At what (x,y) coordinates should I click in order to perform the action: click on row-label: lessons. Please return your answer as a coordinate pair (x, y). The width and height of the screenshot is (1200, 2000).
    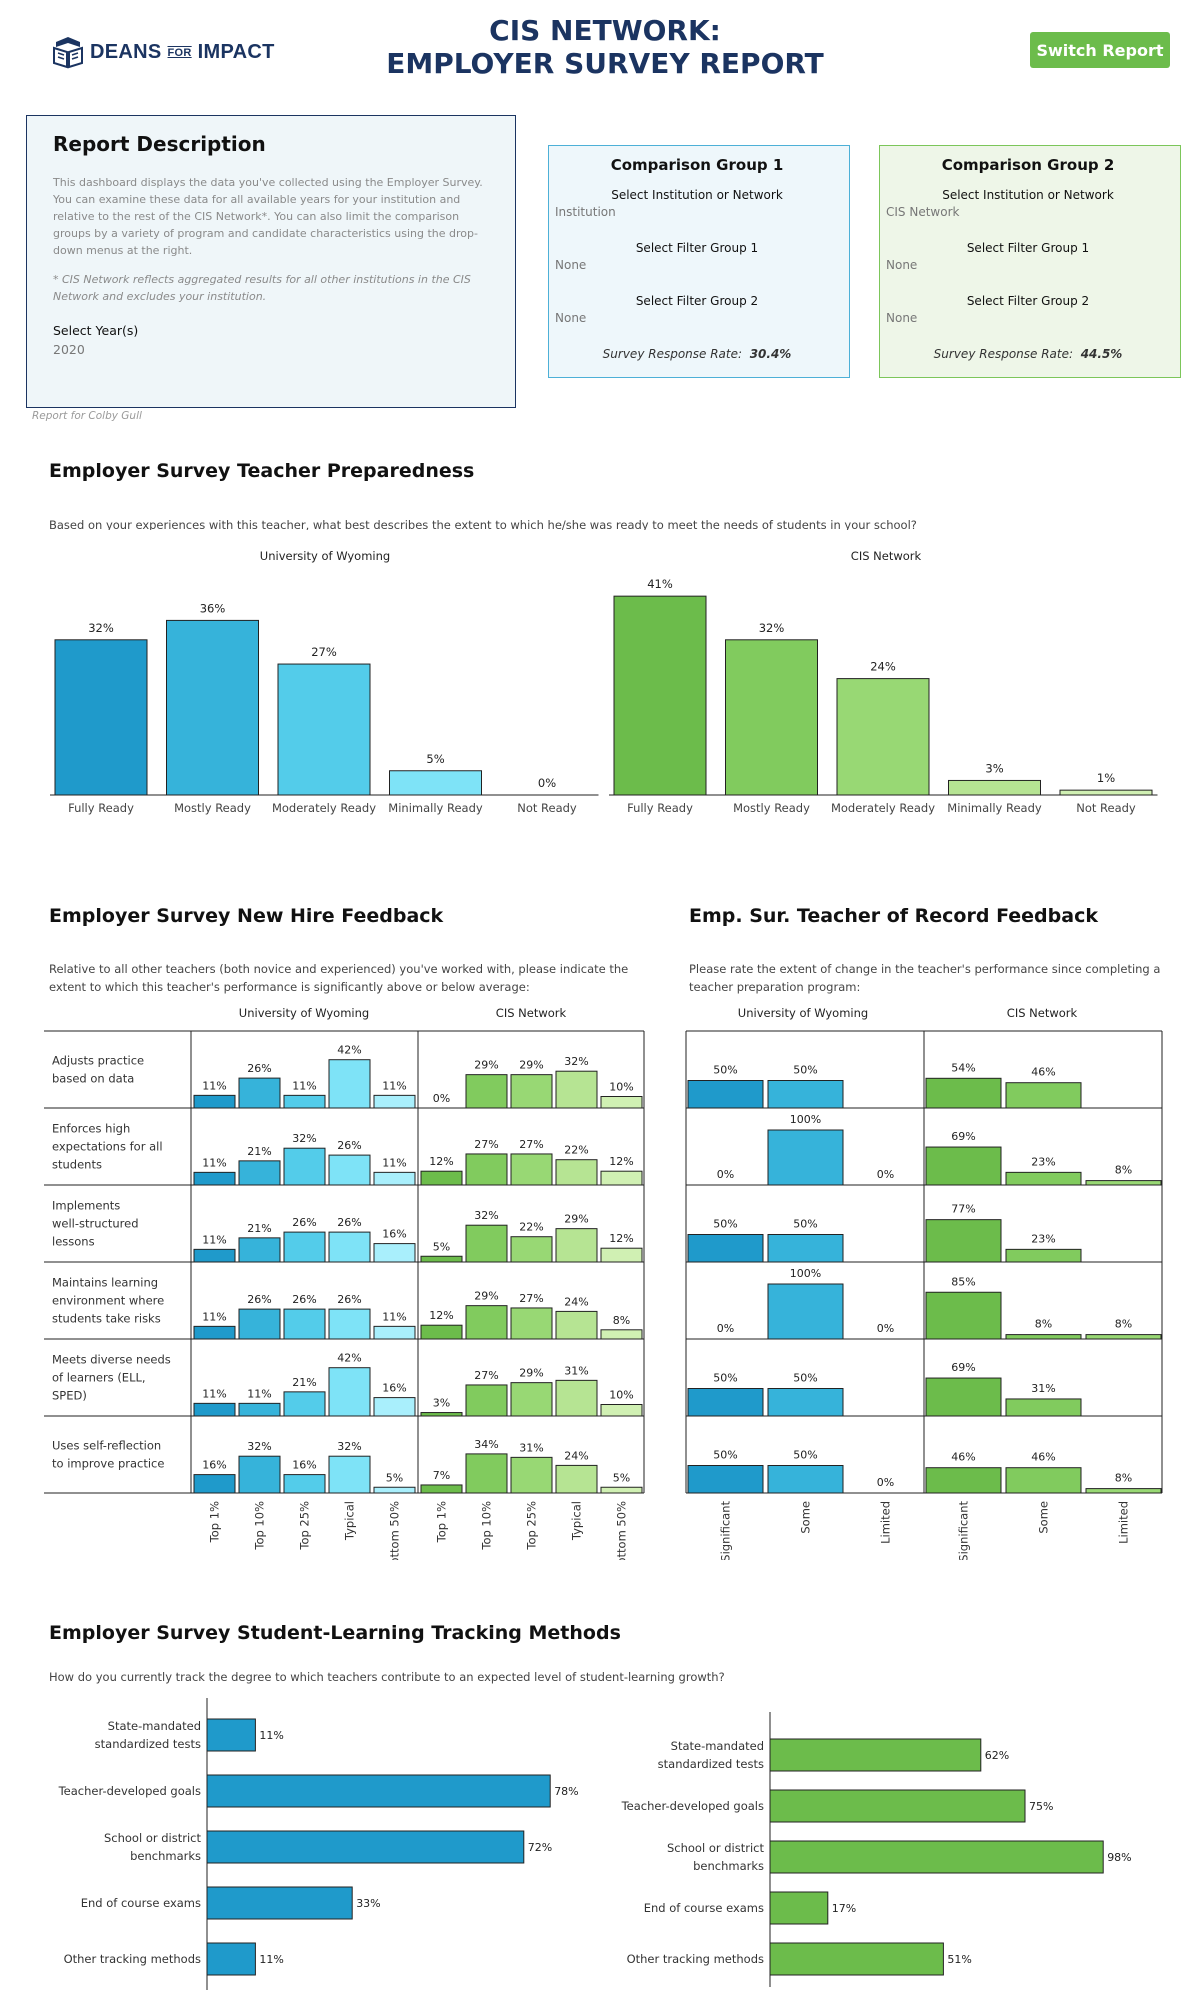
    Looking at the image, I should click on (73, 1242).